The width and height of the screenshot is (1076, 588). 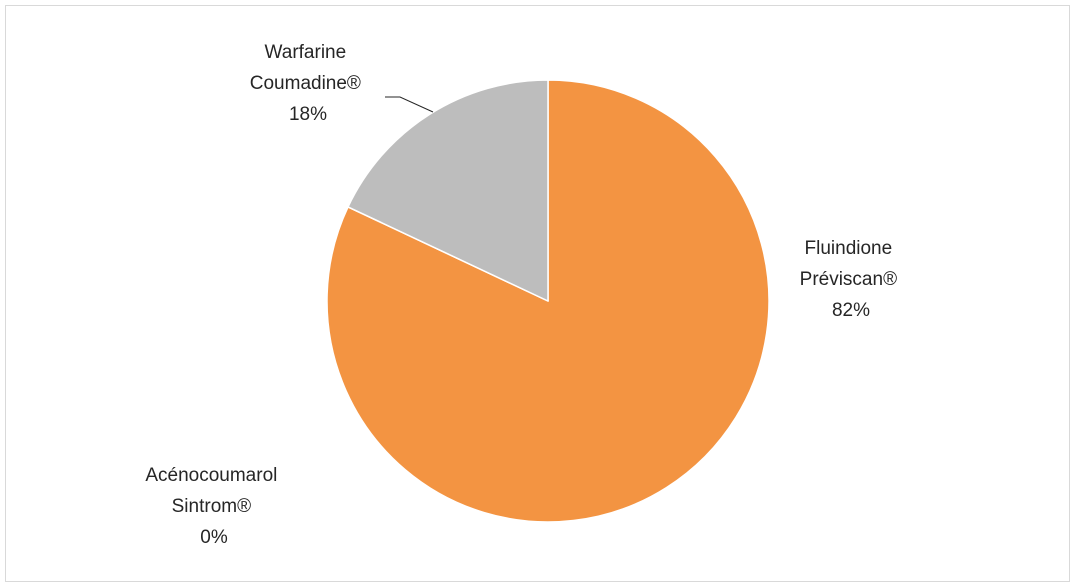 What do you see at coordinates (851, 310) in the screenshot?
I see `fluindione-percent-label: 82%` at bounding box center [851, 310].